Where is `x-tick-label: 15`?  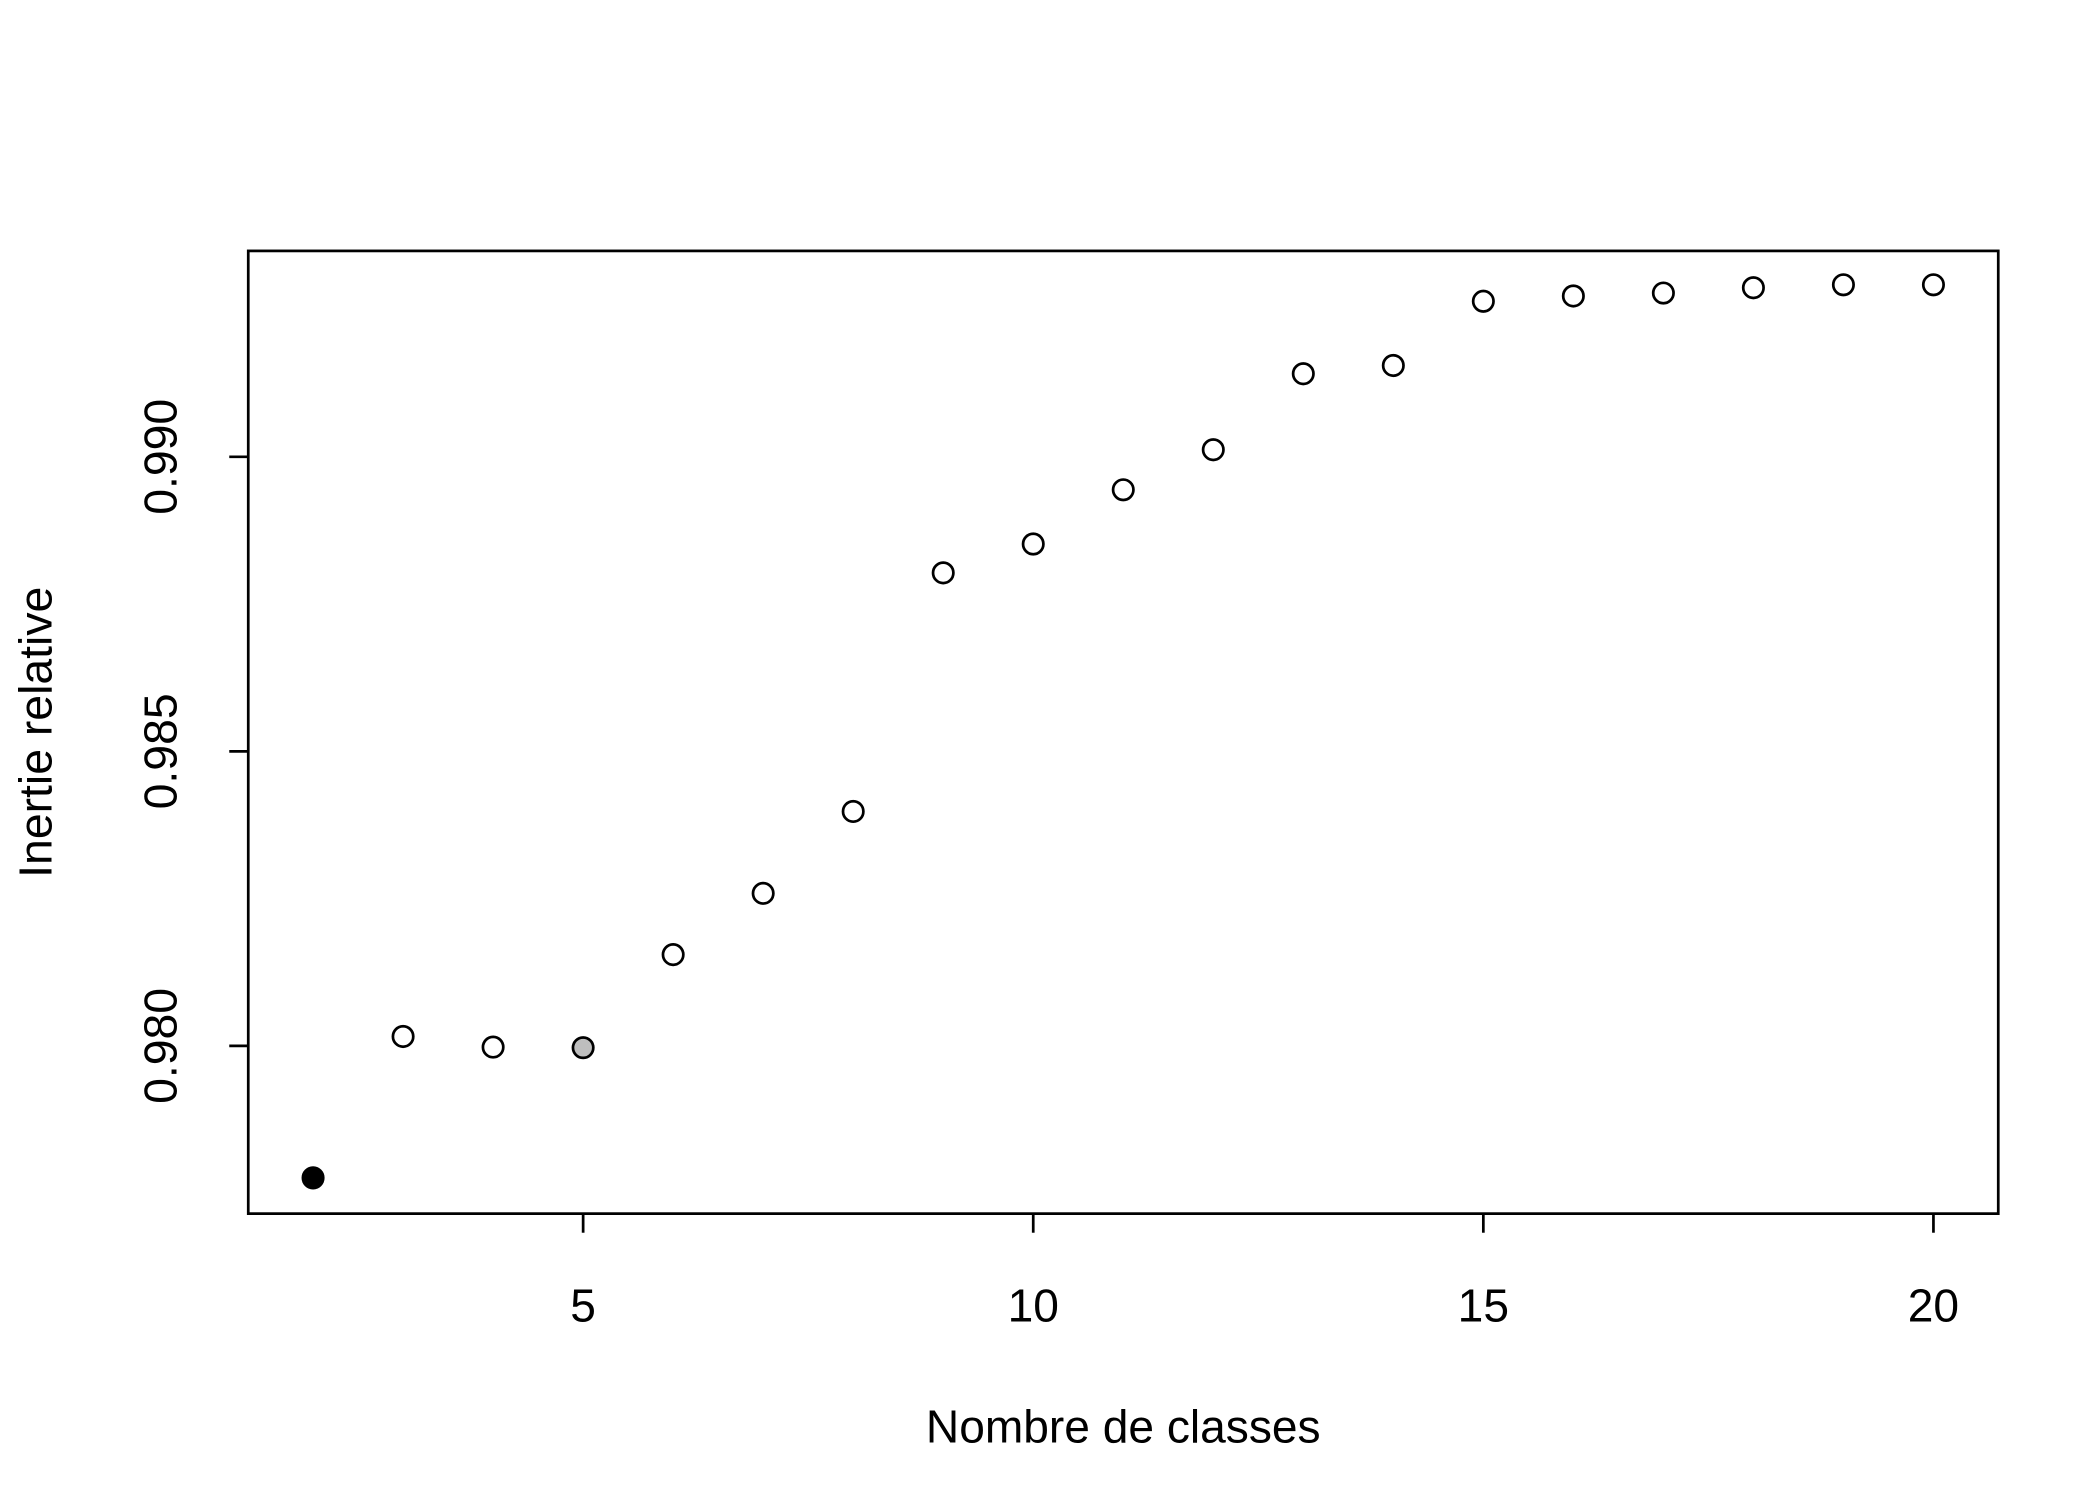
x-tick-label: 15 is located at coordinates (1483, 1305).